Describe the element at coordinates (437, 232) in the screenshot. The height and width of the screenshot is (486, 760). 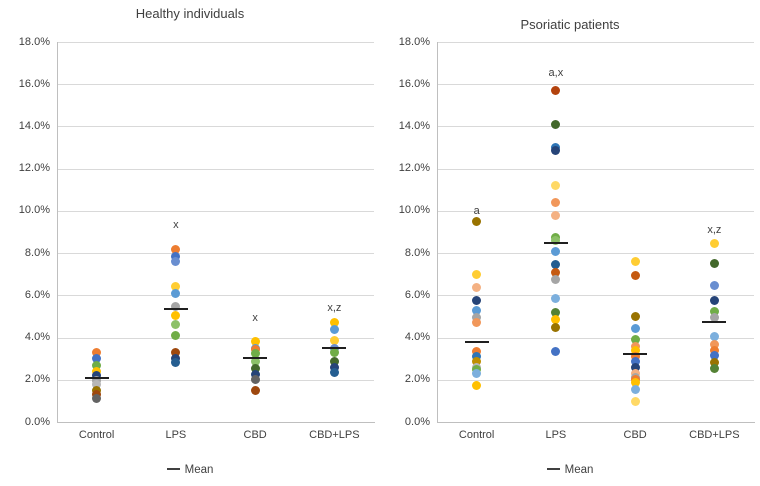
I see `y-axis-line` at that location.